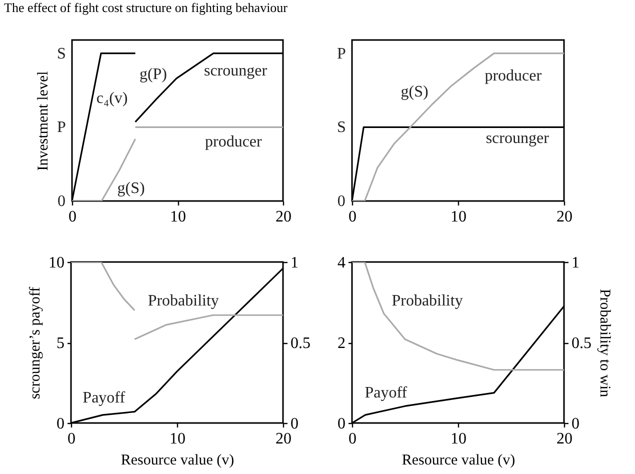 This screenshot has height=474, width=635. I want to click on y2-axis-title: Probability to win, so click(604, 343).